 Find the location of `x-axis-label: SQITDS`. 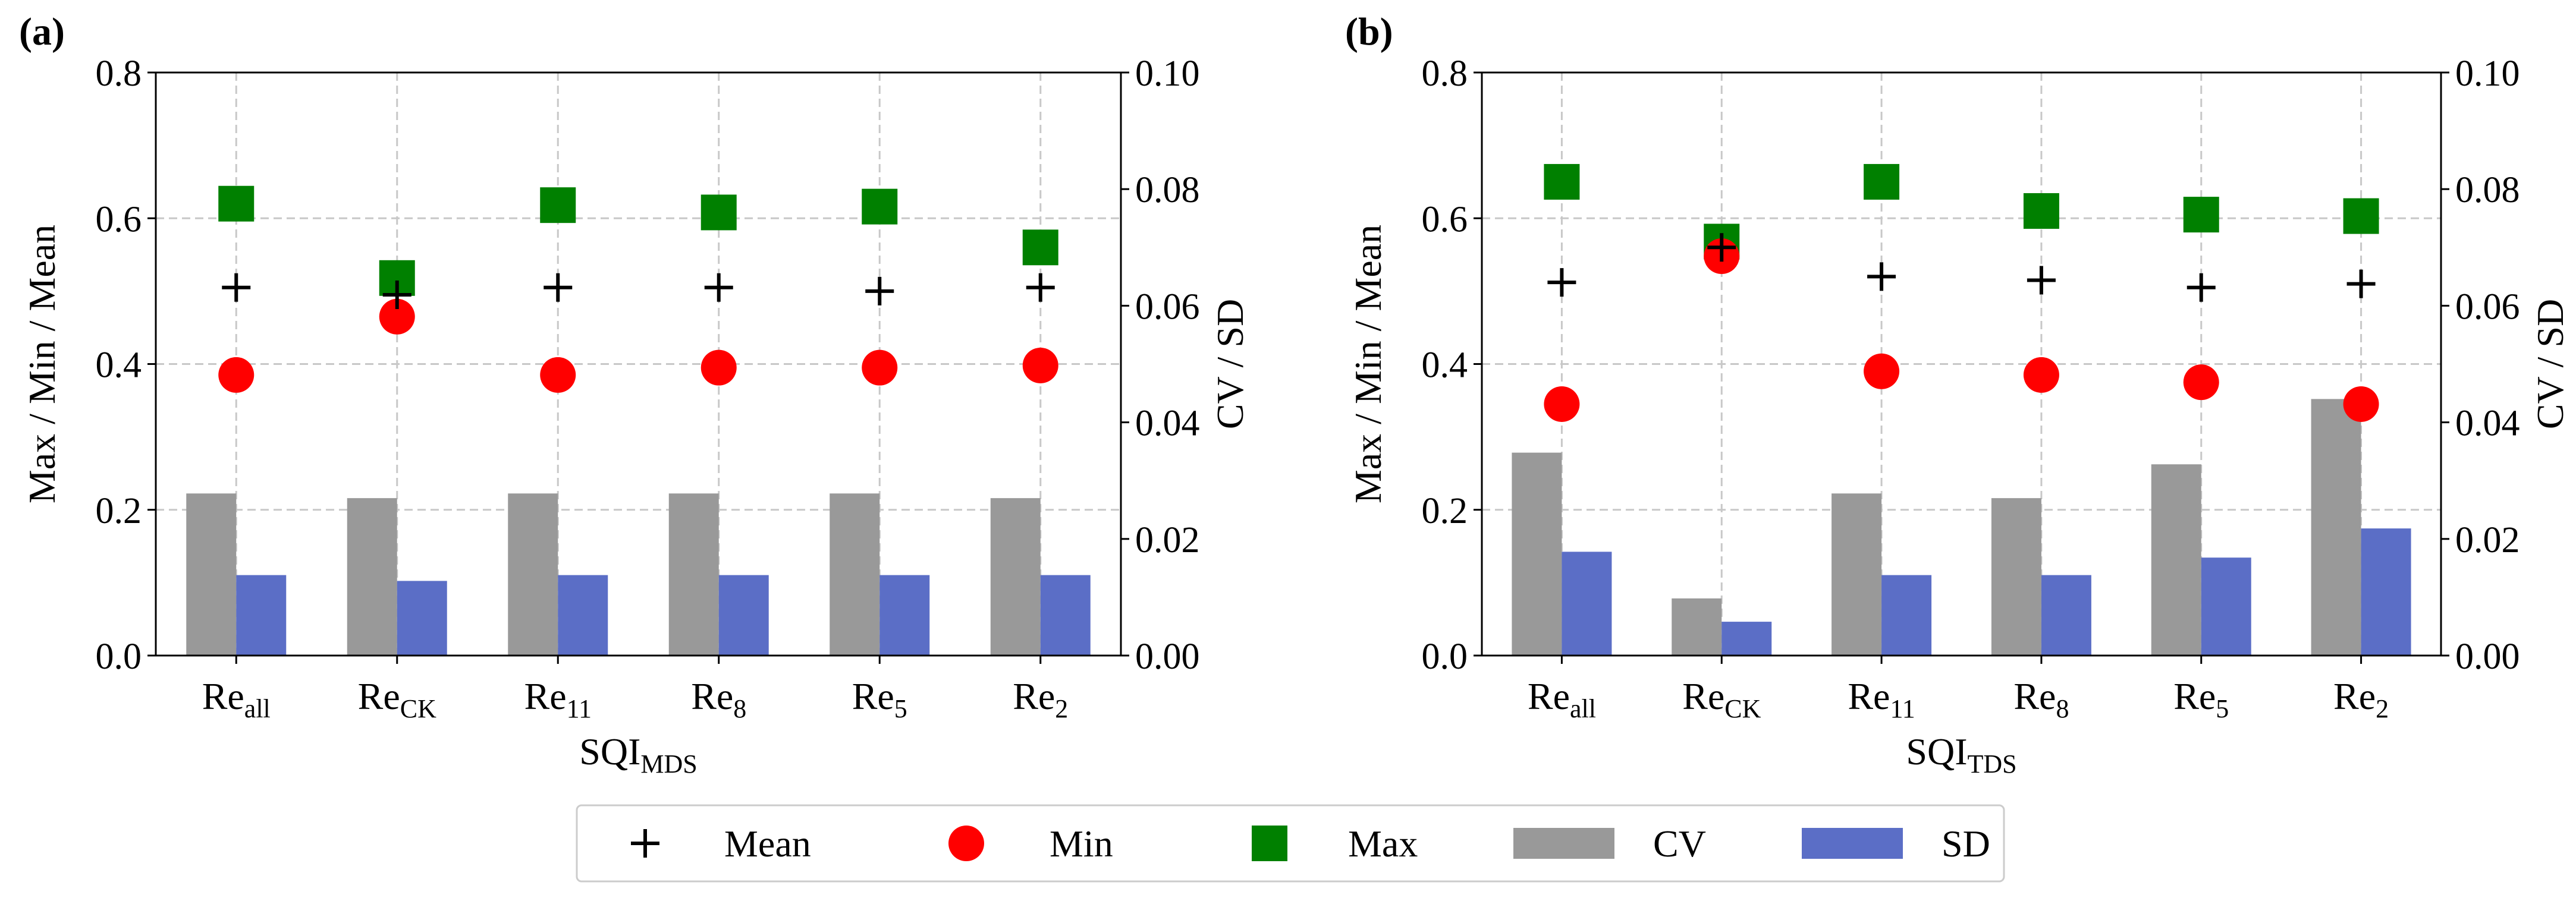

x-axis-label: SQITDS is located at coordinates (1961, 755).